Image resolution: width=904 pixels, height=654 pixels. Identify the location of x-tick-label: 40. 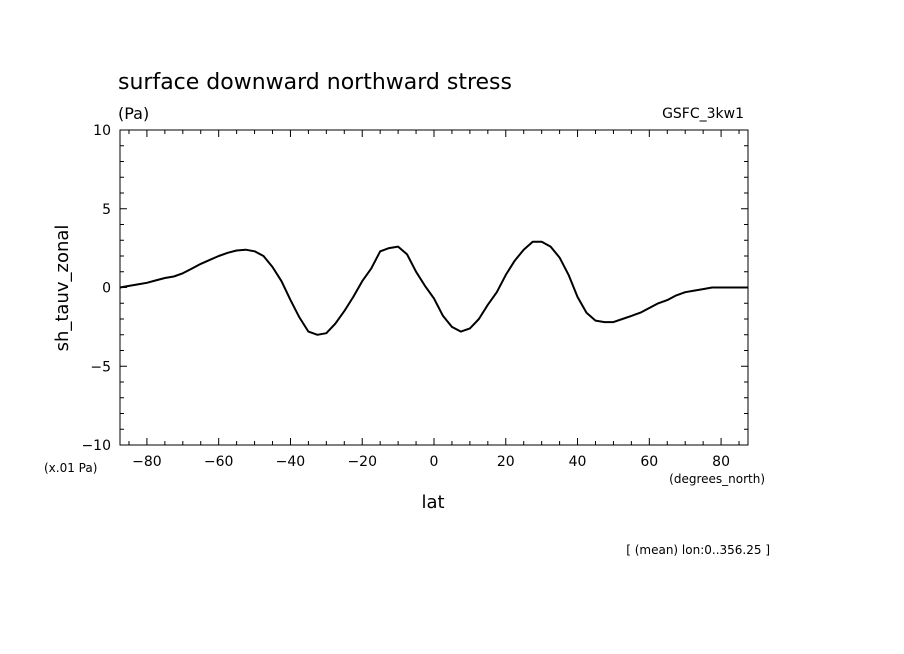
(578, 462).